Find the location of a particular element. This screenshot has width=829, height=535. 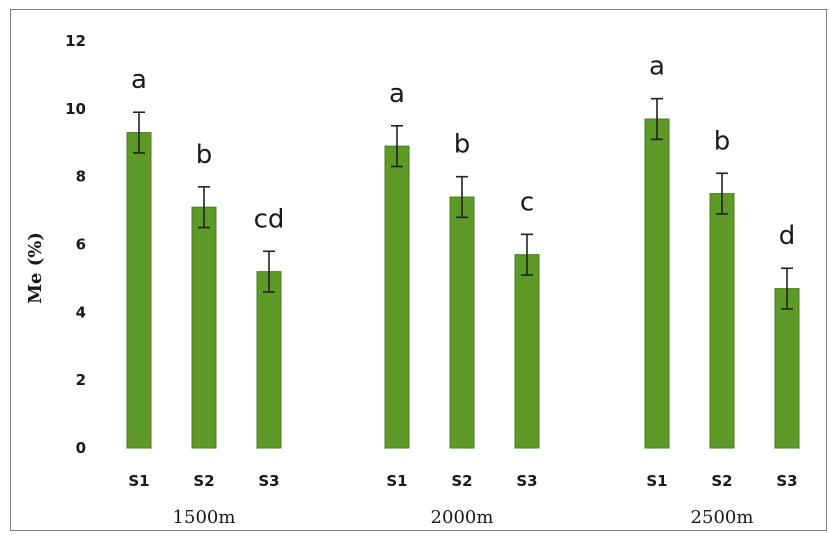

y-tick-label: 10 is located at coordinates (75, 109).